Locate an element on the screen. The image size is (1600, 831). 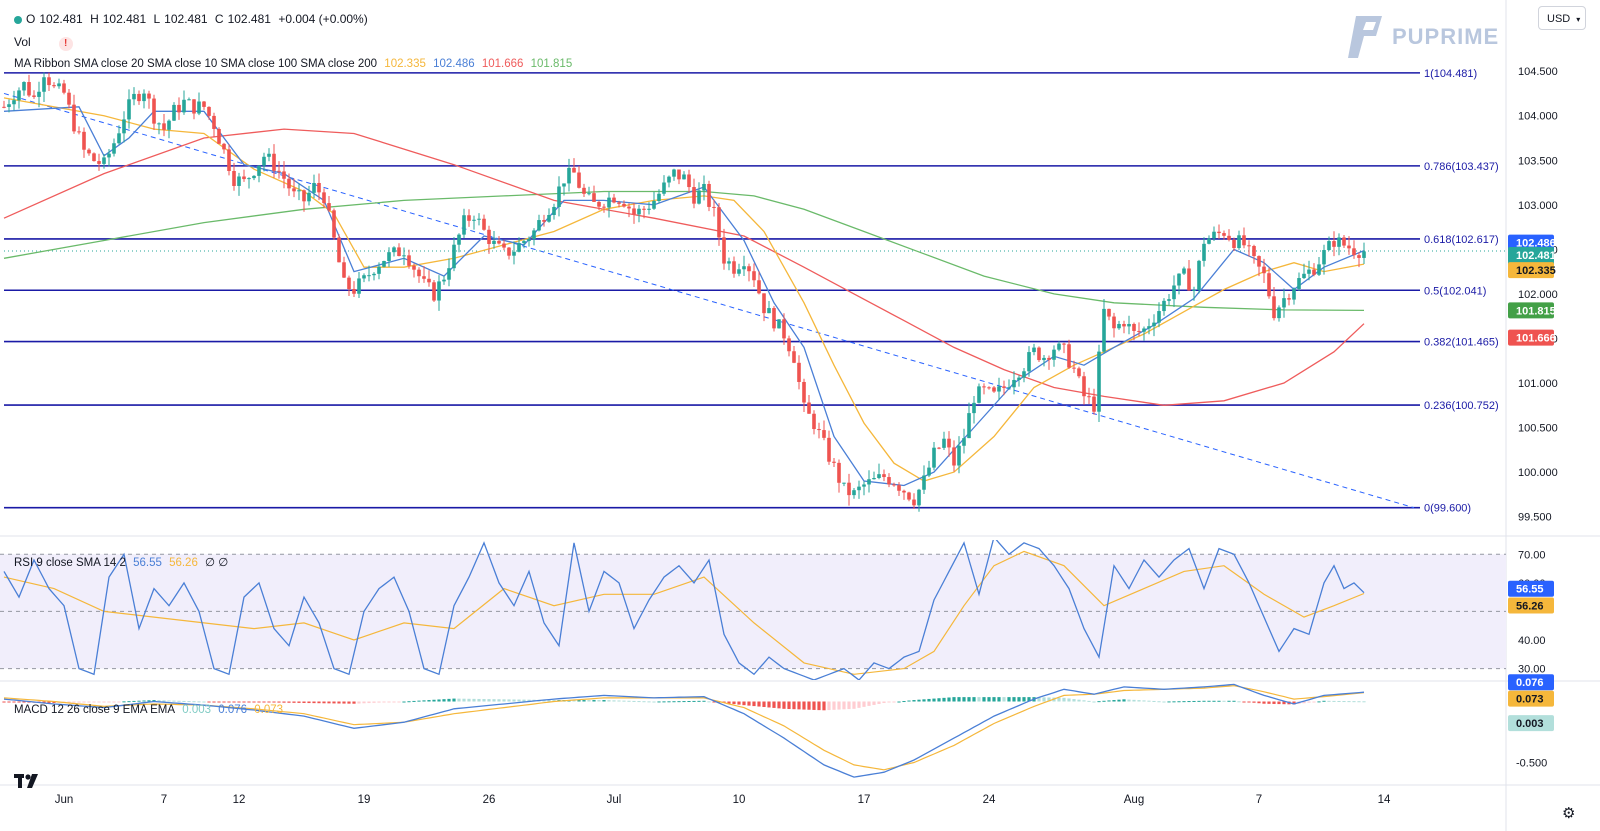
time-tick-label: Aug is located at coordinates (1134, 800).